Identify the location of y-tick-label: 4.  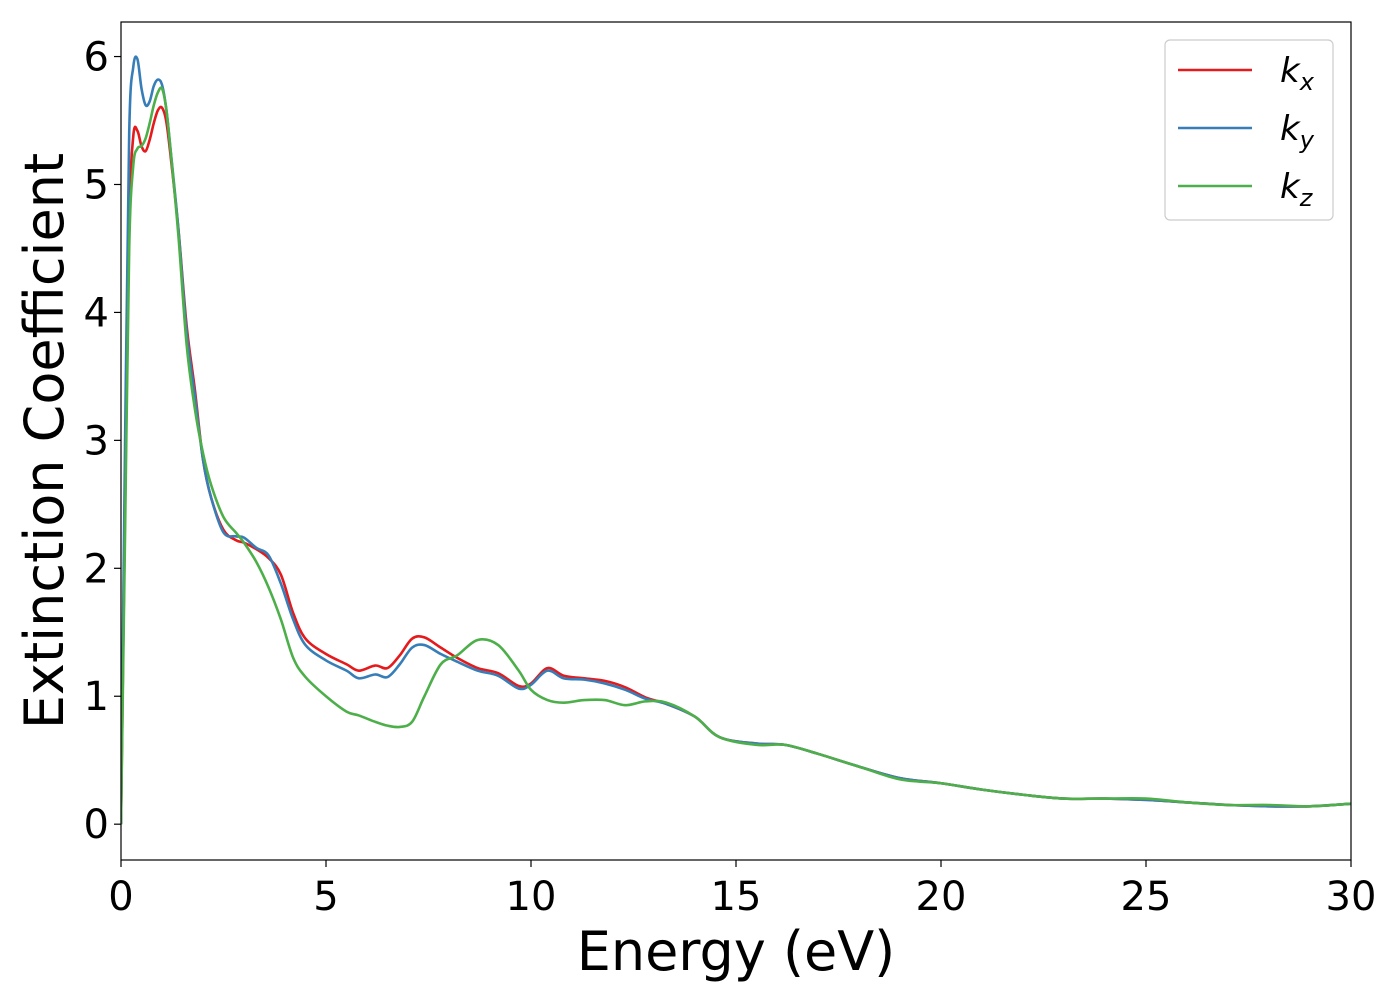
(96, 313).